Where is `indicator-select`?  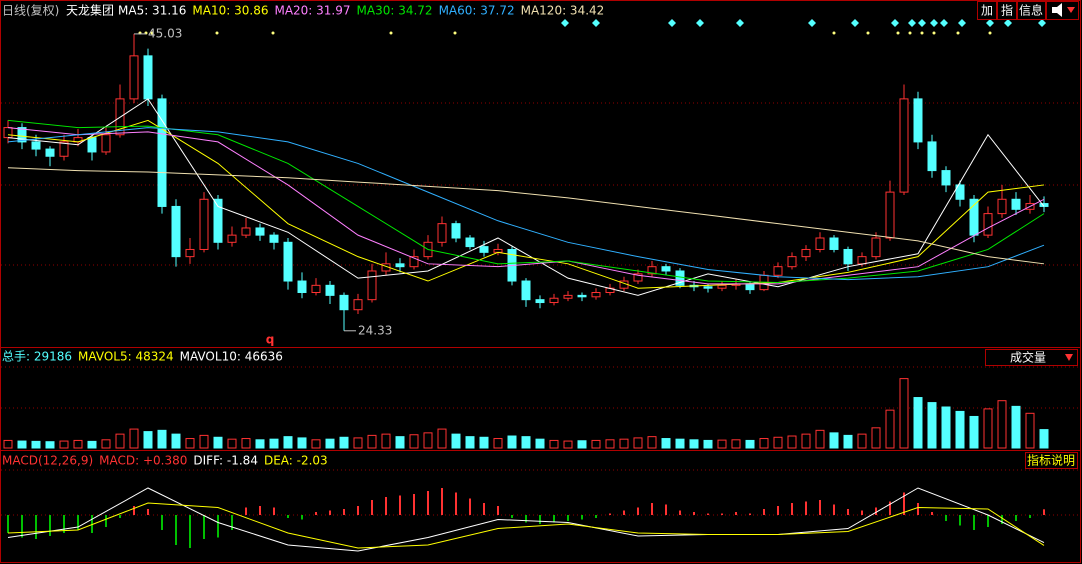 indicator-select is located at coordinates (1031, 357).